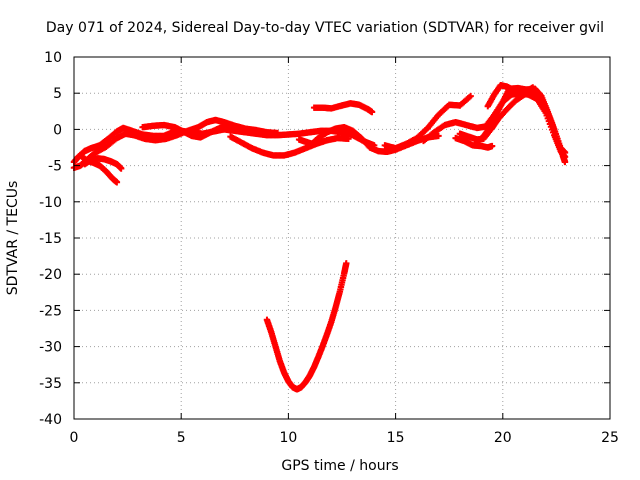 Image resolution: width=640 pixels, height=480 pixels. What do you see at coordinates (50, 311) in the screenshot?
I see `y-tick-label: -25` at bounding box center [50, 311].